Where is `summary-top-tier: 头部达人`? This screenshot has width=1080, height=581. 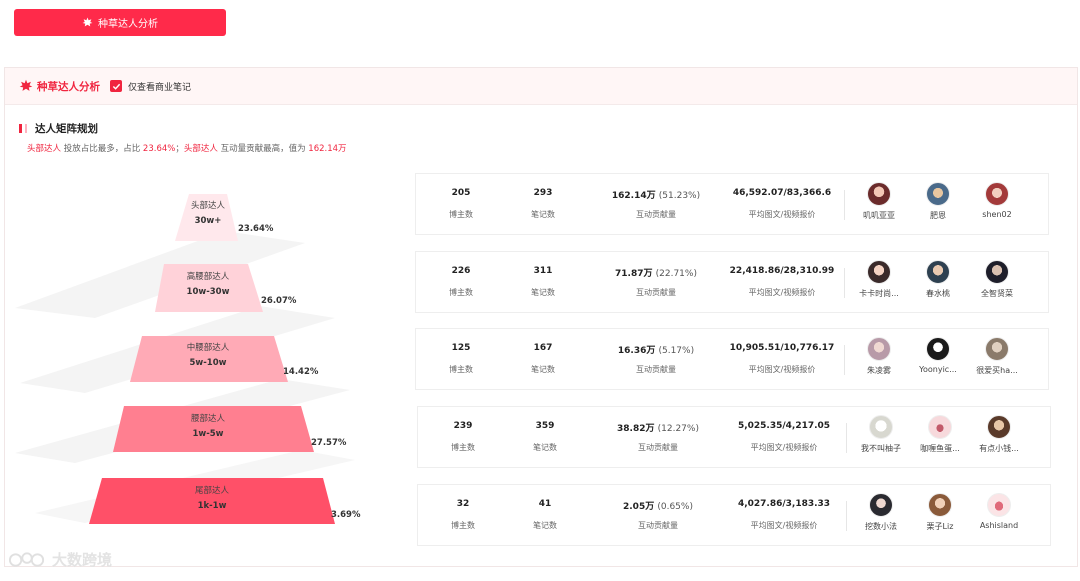
summary-top-tier: 头部达人 is located at coordinates (44, 149).